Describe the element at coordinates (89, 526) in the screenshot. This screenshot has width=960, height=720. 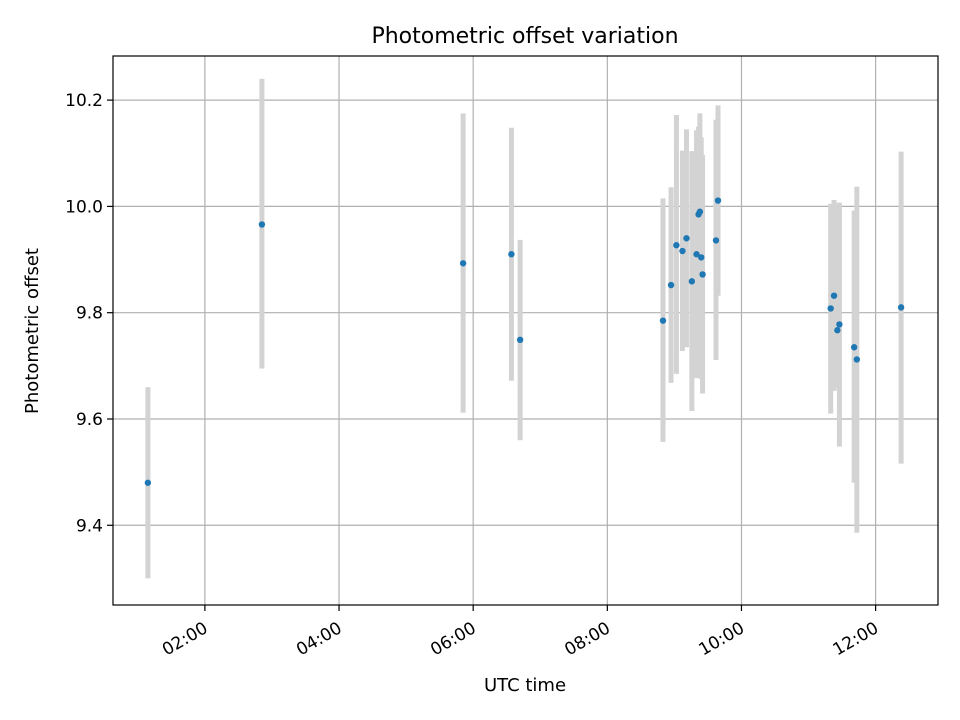
I see `y-tick-label: 9.4` at that location.